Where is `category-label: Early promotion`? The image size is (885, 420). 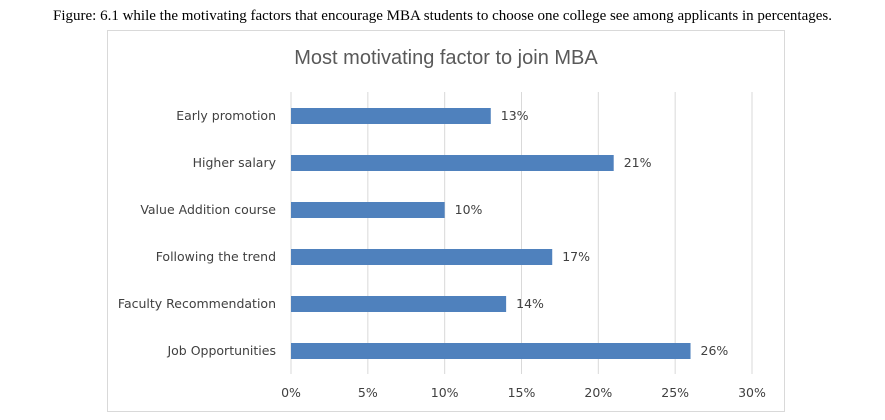 category-label: Early promotion is located at coordinates (226, 115).